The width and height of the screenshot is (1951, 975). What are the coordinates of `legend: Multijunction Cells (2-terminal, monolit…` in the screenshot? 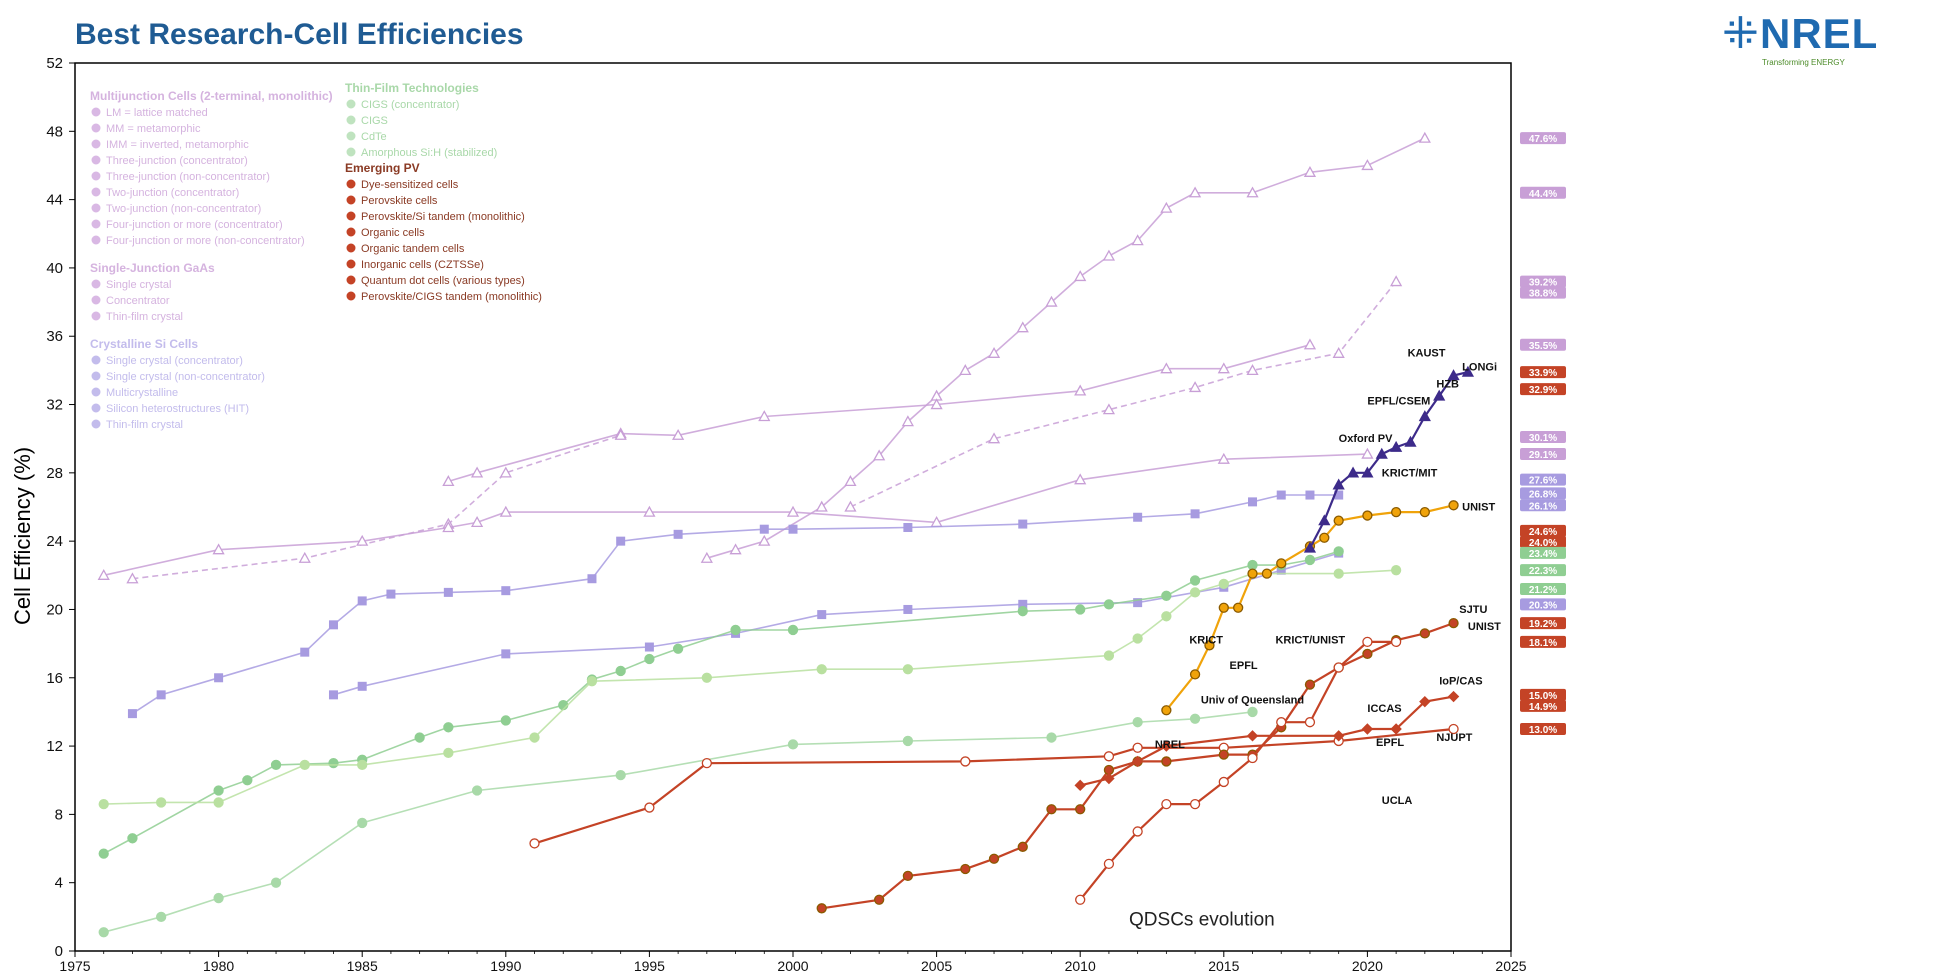 It's located at (316, 256).